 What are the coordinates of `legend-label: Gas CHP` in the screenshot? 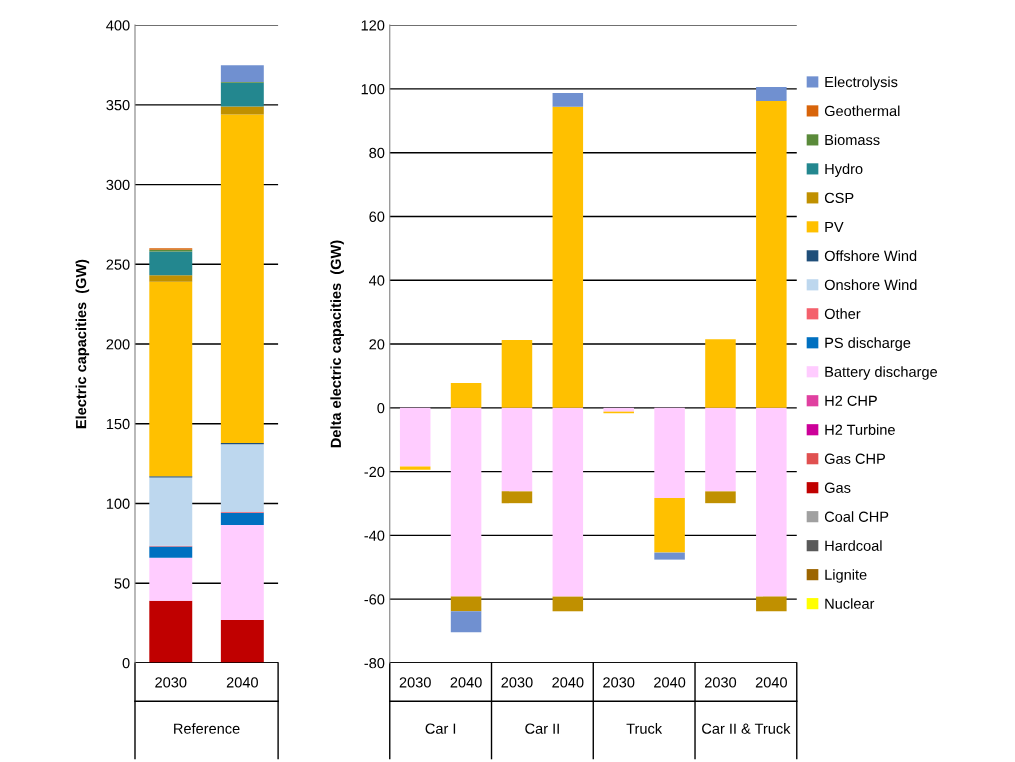 It's located at (854, 458).